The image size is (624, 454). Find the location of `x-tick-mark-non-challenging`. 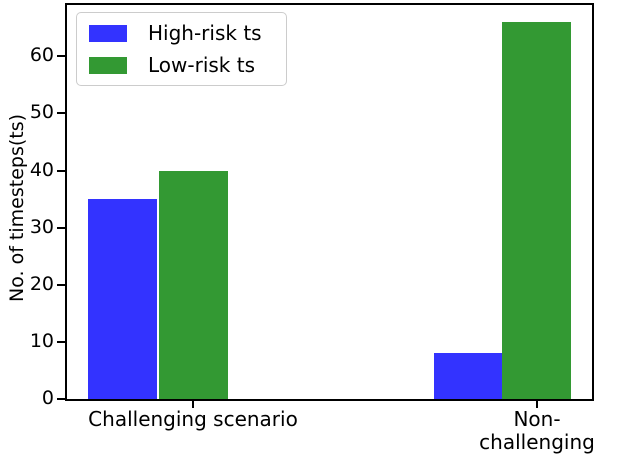

x-tick-mark-non-challenging is located at coordinates (537, 404).